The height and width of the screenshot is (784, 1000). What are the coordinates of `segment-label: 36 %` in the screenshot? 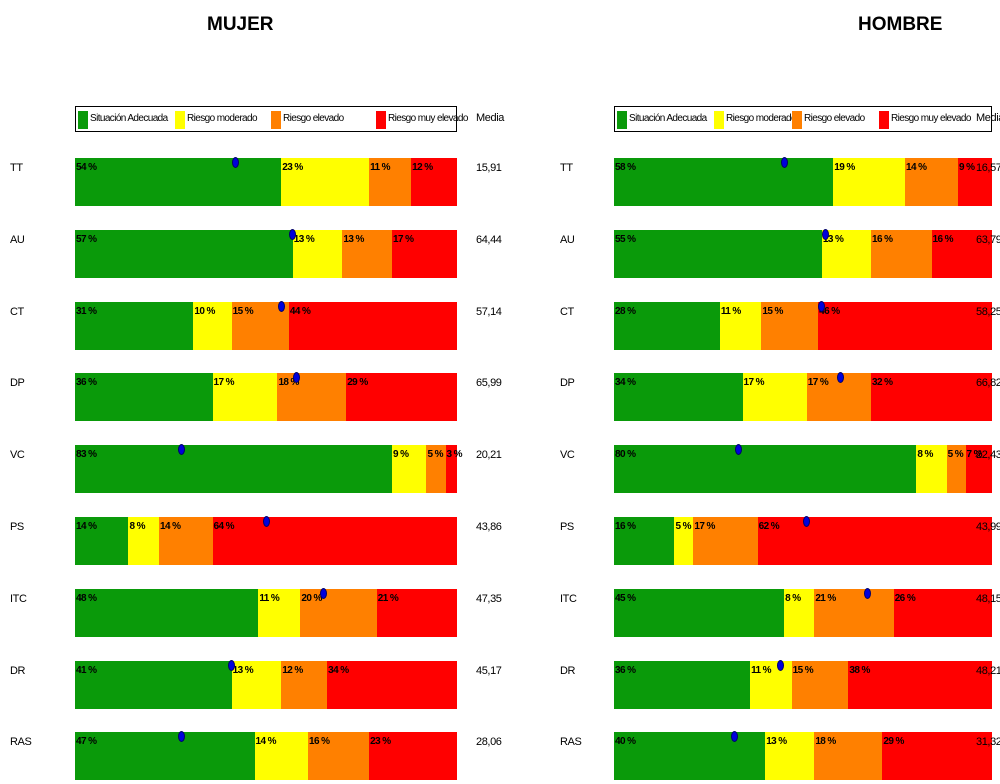 It's located at (86, 383).